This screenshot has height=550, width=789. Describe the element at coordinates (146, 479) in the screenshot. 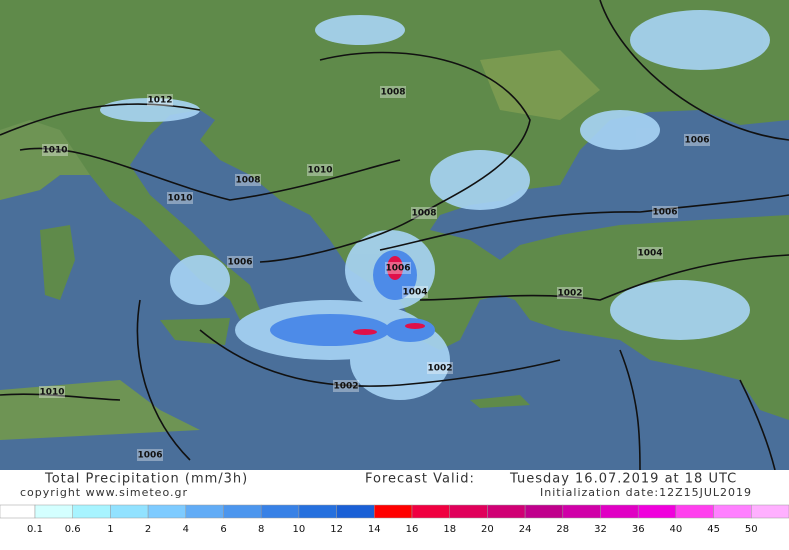

I see `title: Total Precipitation (mm/3h)` at that location.